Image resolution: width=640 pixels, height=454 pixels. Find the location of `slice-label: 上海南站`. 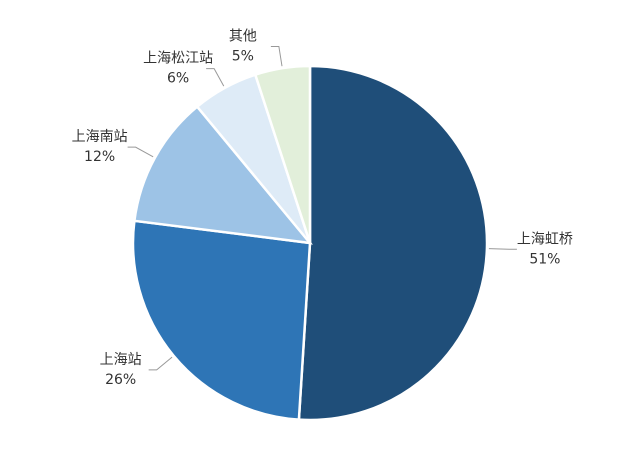

slice-label: 上海南站 is located at coordinates (100, 137).